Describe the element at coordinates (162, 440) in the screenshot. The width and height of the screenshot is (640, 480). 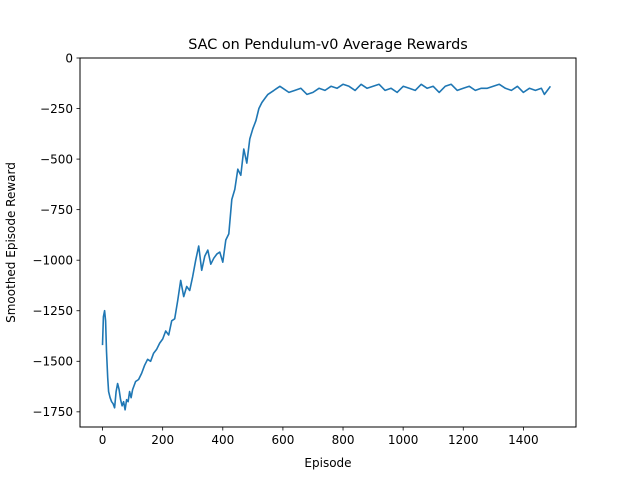
I see `x-tick-label: 200` at that location.